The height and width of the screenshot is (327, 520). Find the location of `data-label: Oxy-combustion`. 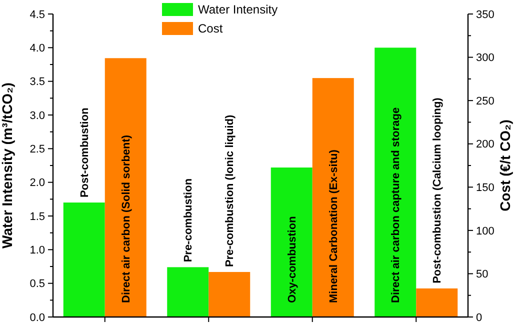

data-label: Oxy-combustion is located at coordinates (292, 259).